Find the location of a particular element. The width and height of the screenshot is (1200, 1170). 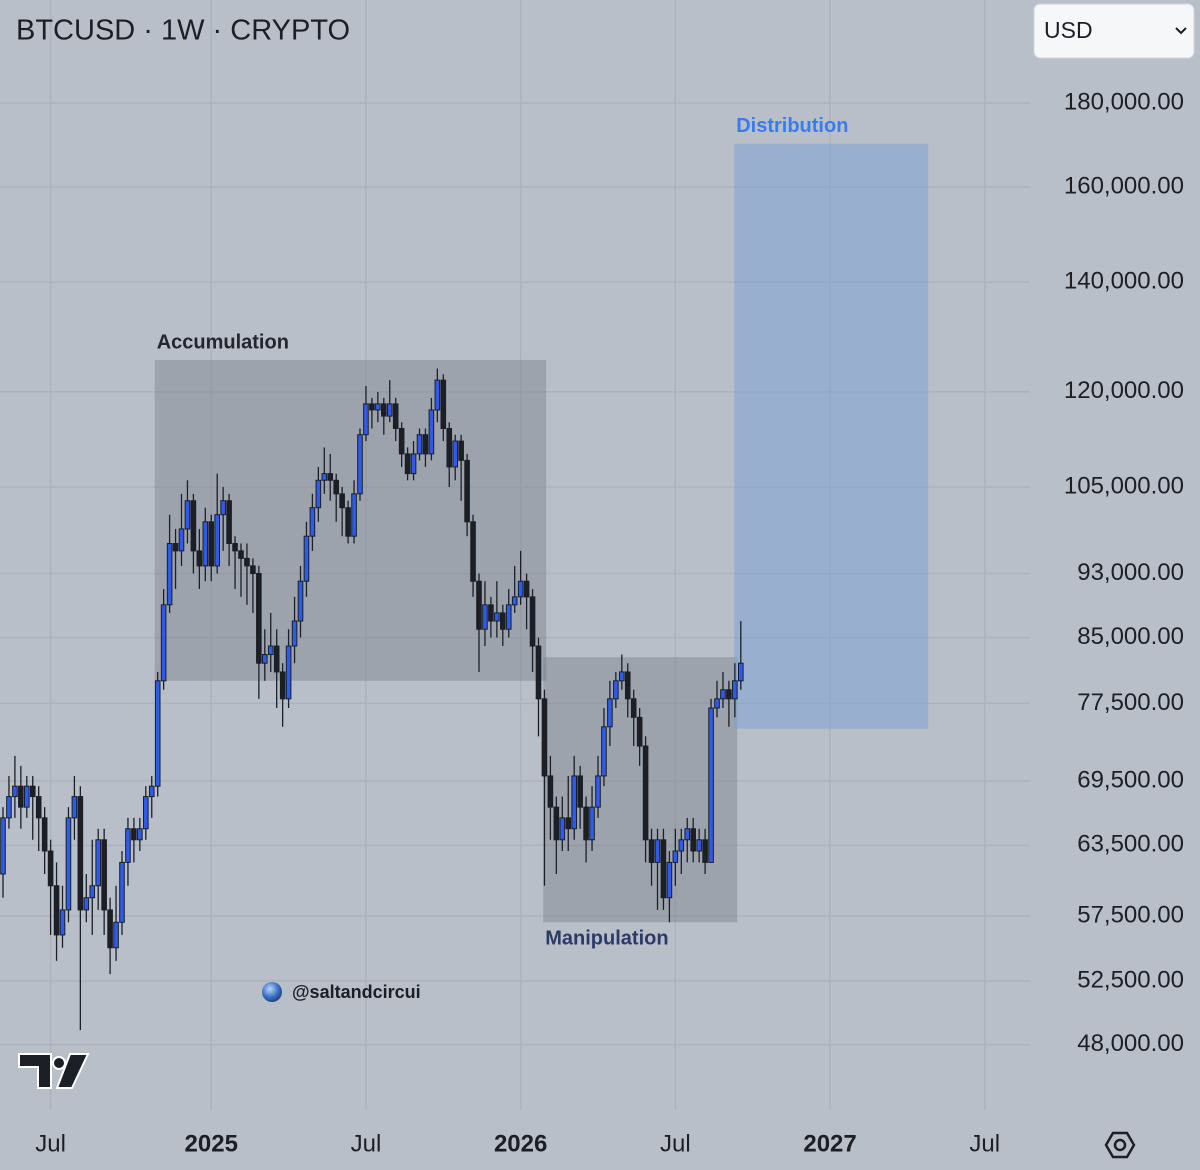

zone-label: Accumulation is located at coordinates (223, 342).